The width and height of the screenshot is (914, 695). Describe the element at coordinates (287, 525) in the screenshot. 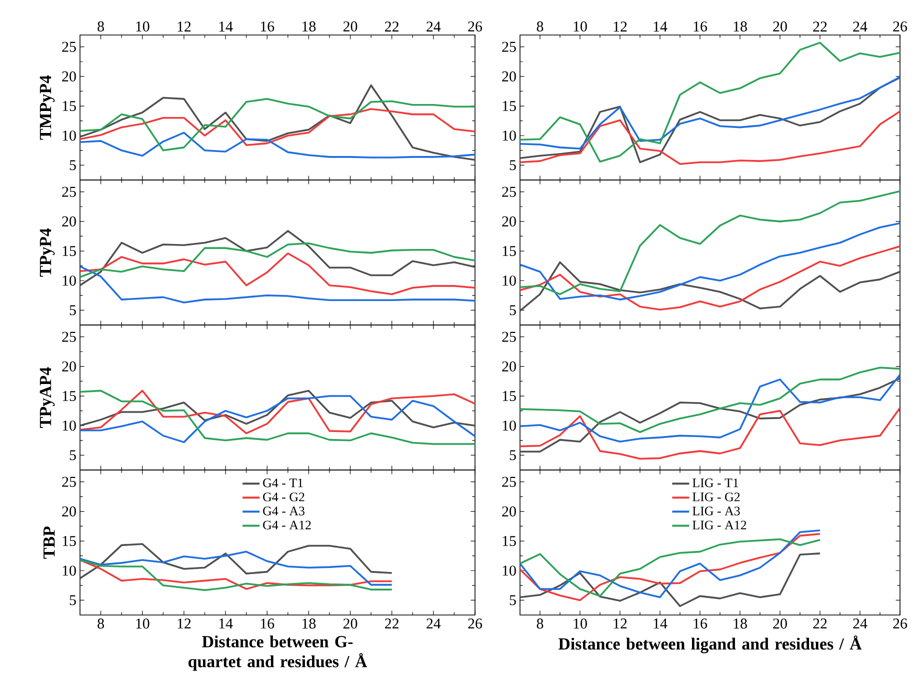

I see `legend-label: G4 - A12` at that location.